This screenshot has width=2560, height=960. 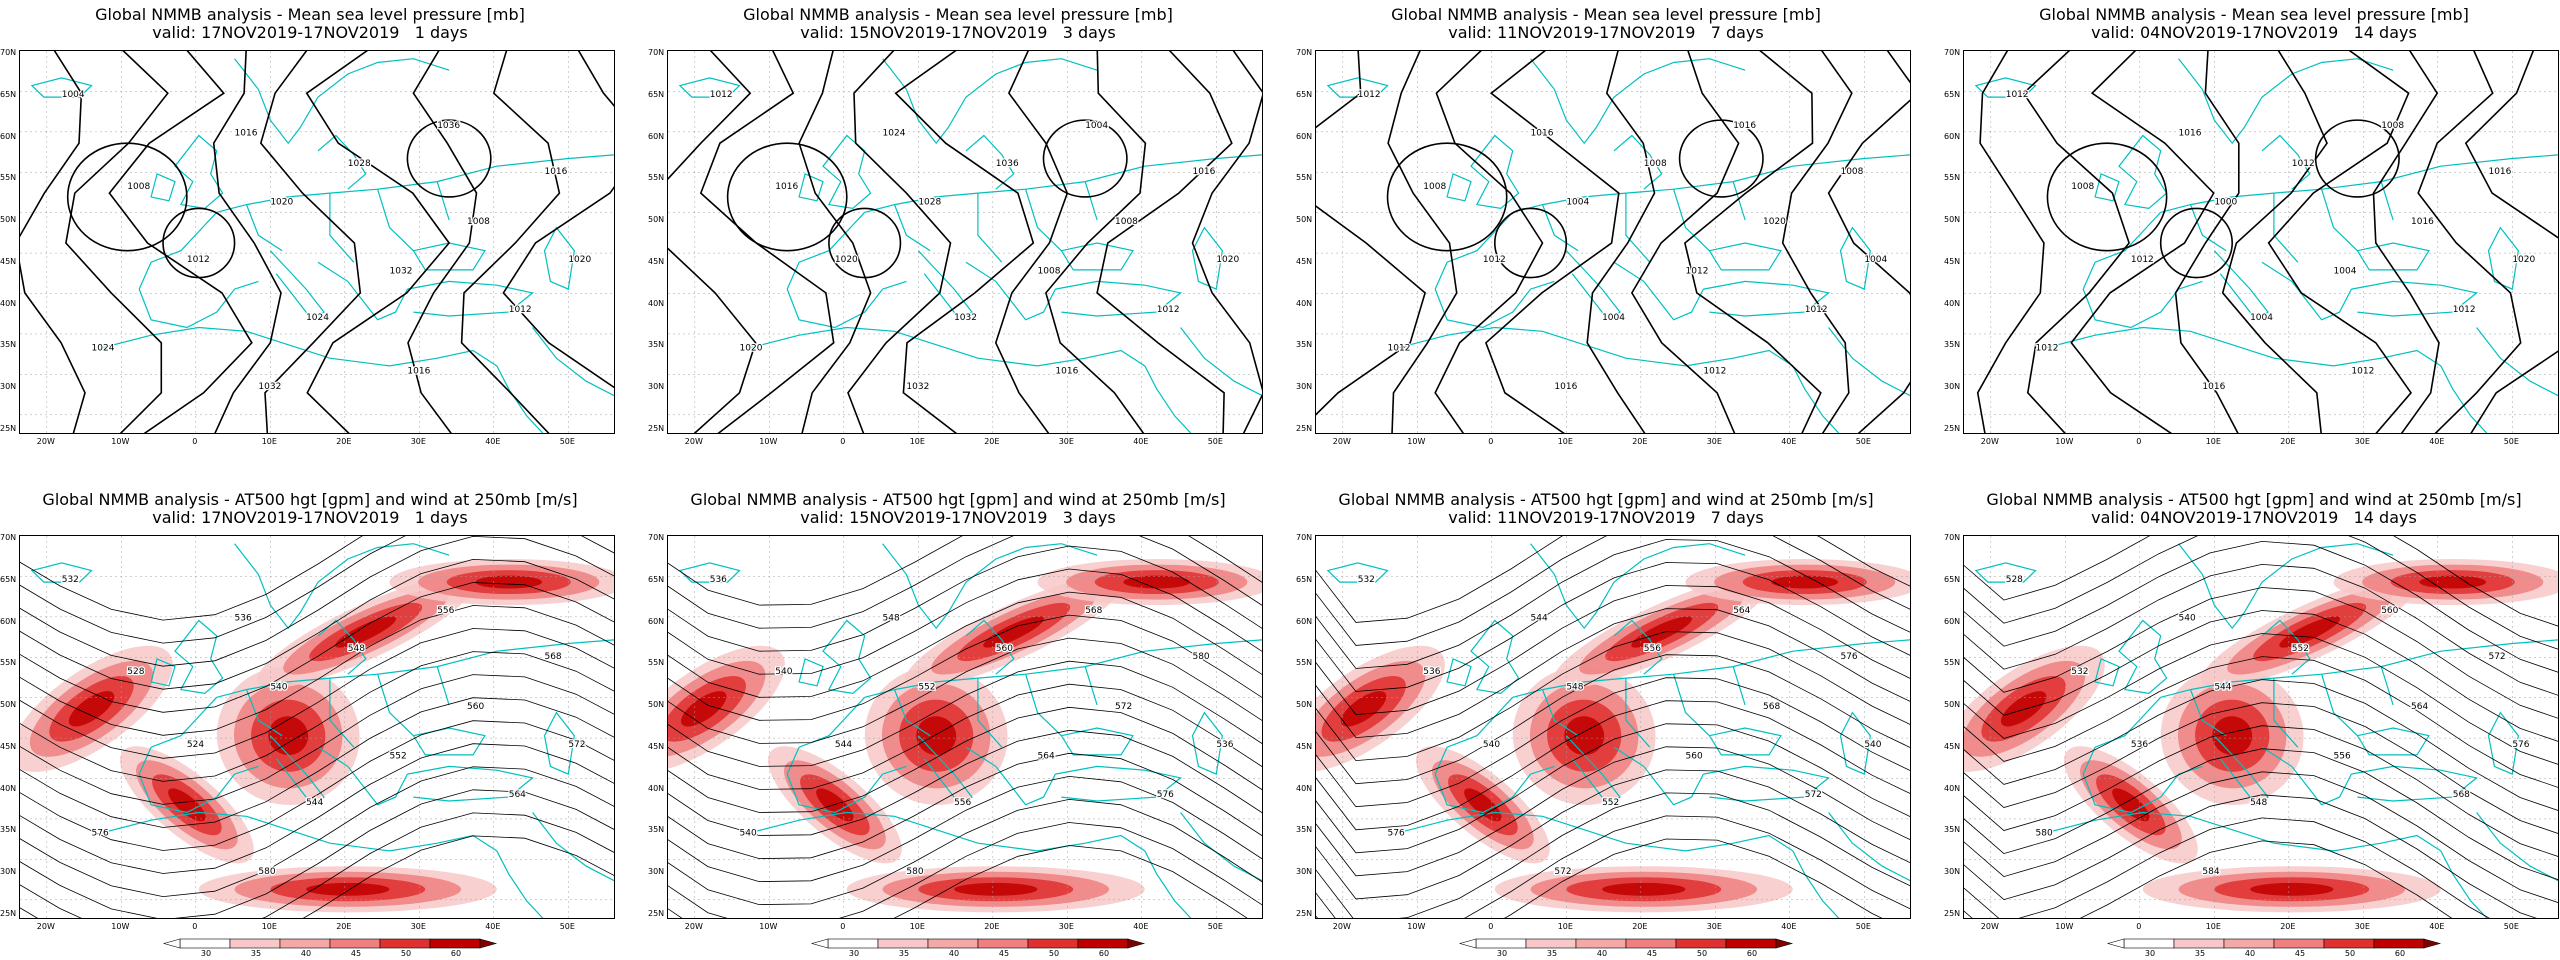 What do you see at coordinates (8, 136) in the screenshot?
I see `latitude-tick-label: 60N` at bounding box center [8, 136].